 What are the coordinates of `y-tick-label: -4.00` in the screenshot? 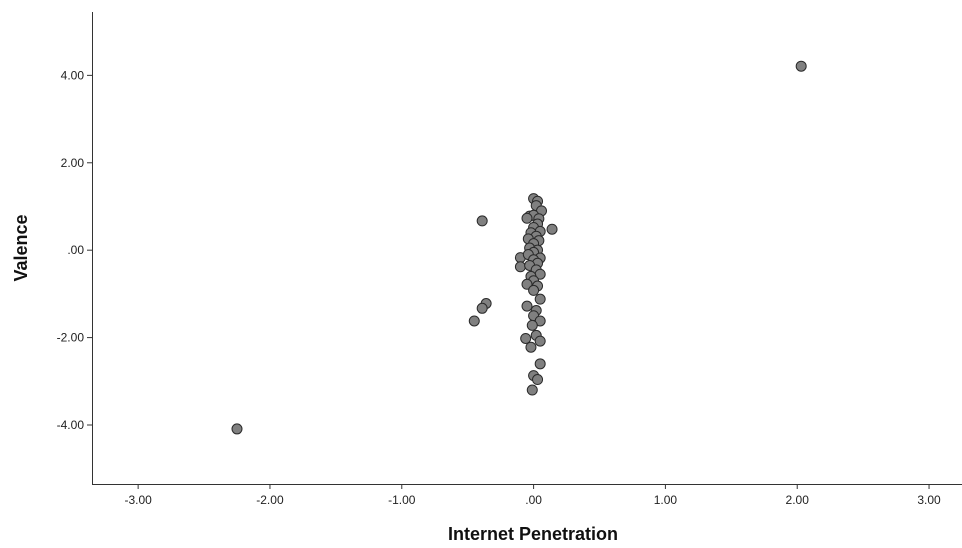 It's located at (71, 425).